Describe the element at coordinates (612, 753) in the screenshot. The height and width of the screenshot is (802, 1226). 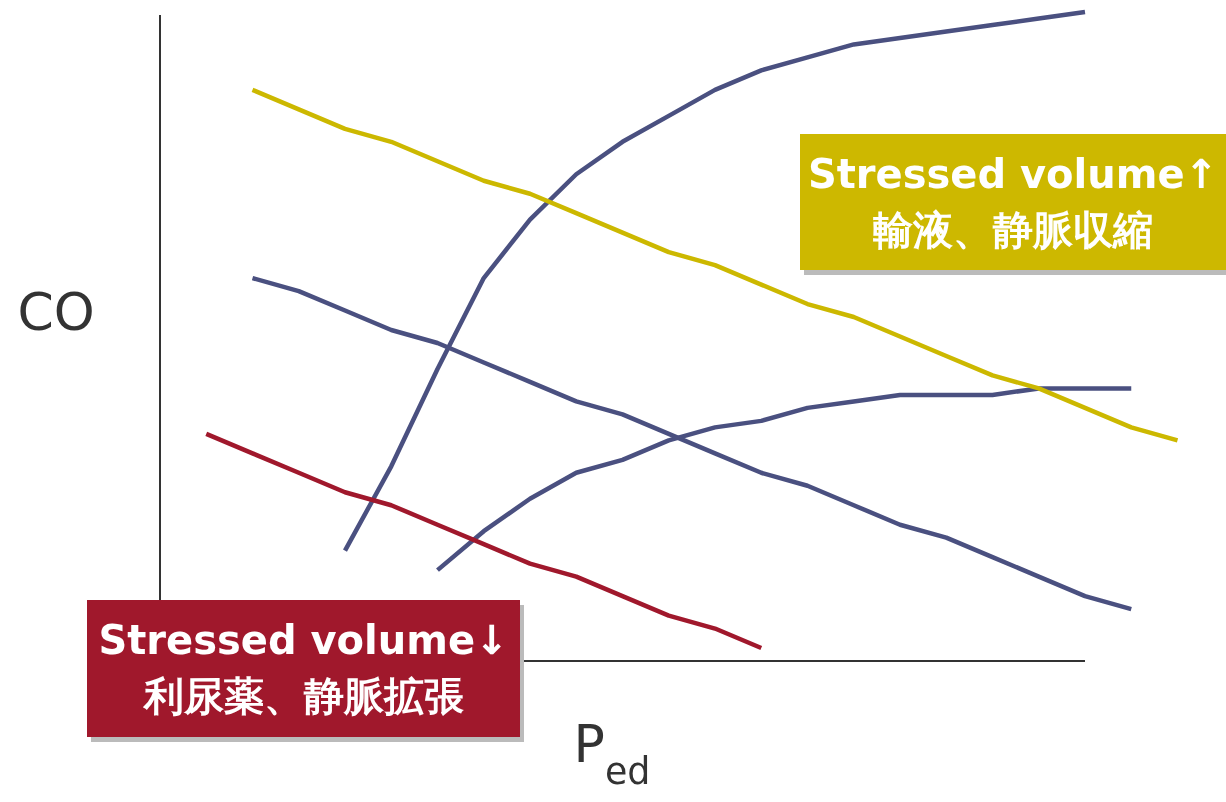
I see `xlabel: P$_{ed}$` at that location.